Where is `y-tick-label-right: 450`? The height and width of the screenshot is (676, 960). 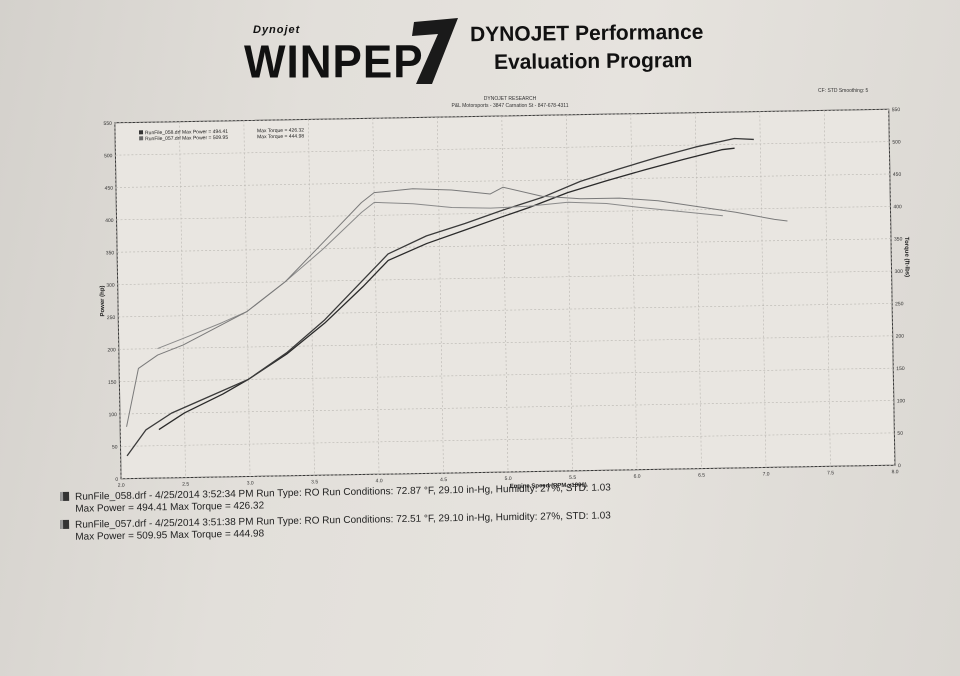
y-tick-label-right: 450 is located at coordinates (897, 175).